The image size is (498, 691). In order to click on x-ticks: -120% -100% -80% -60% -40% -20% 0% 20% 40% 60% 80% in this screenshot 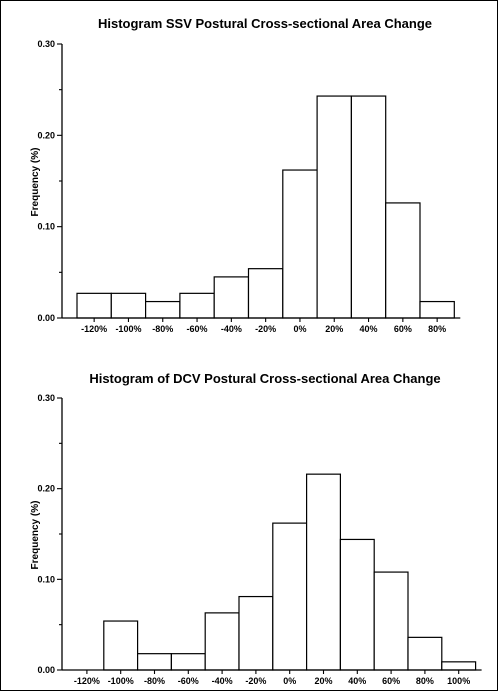, I will do `click(263, 326)`.